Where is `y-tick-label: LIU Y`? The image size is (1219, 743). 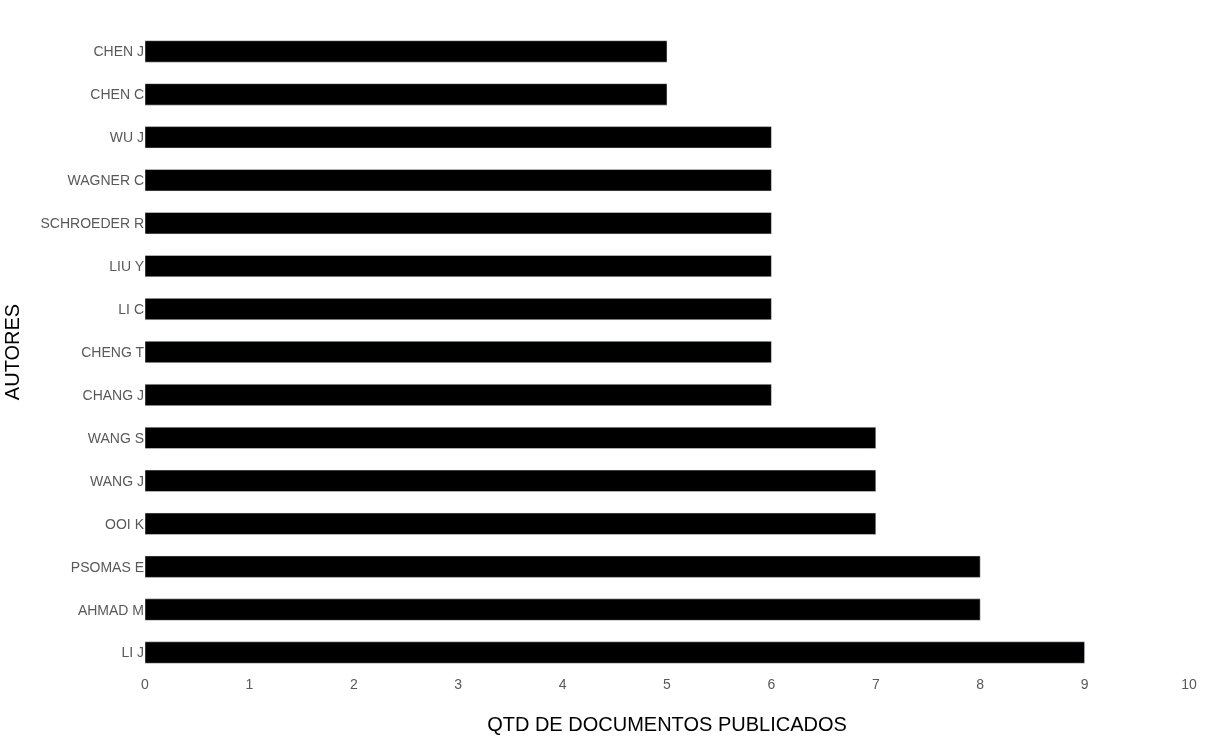 y-tick-label: LIU Y is located at coordinates (127, 266).